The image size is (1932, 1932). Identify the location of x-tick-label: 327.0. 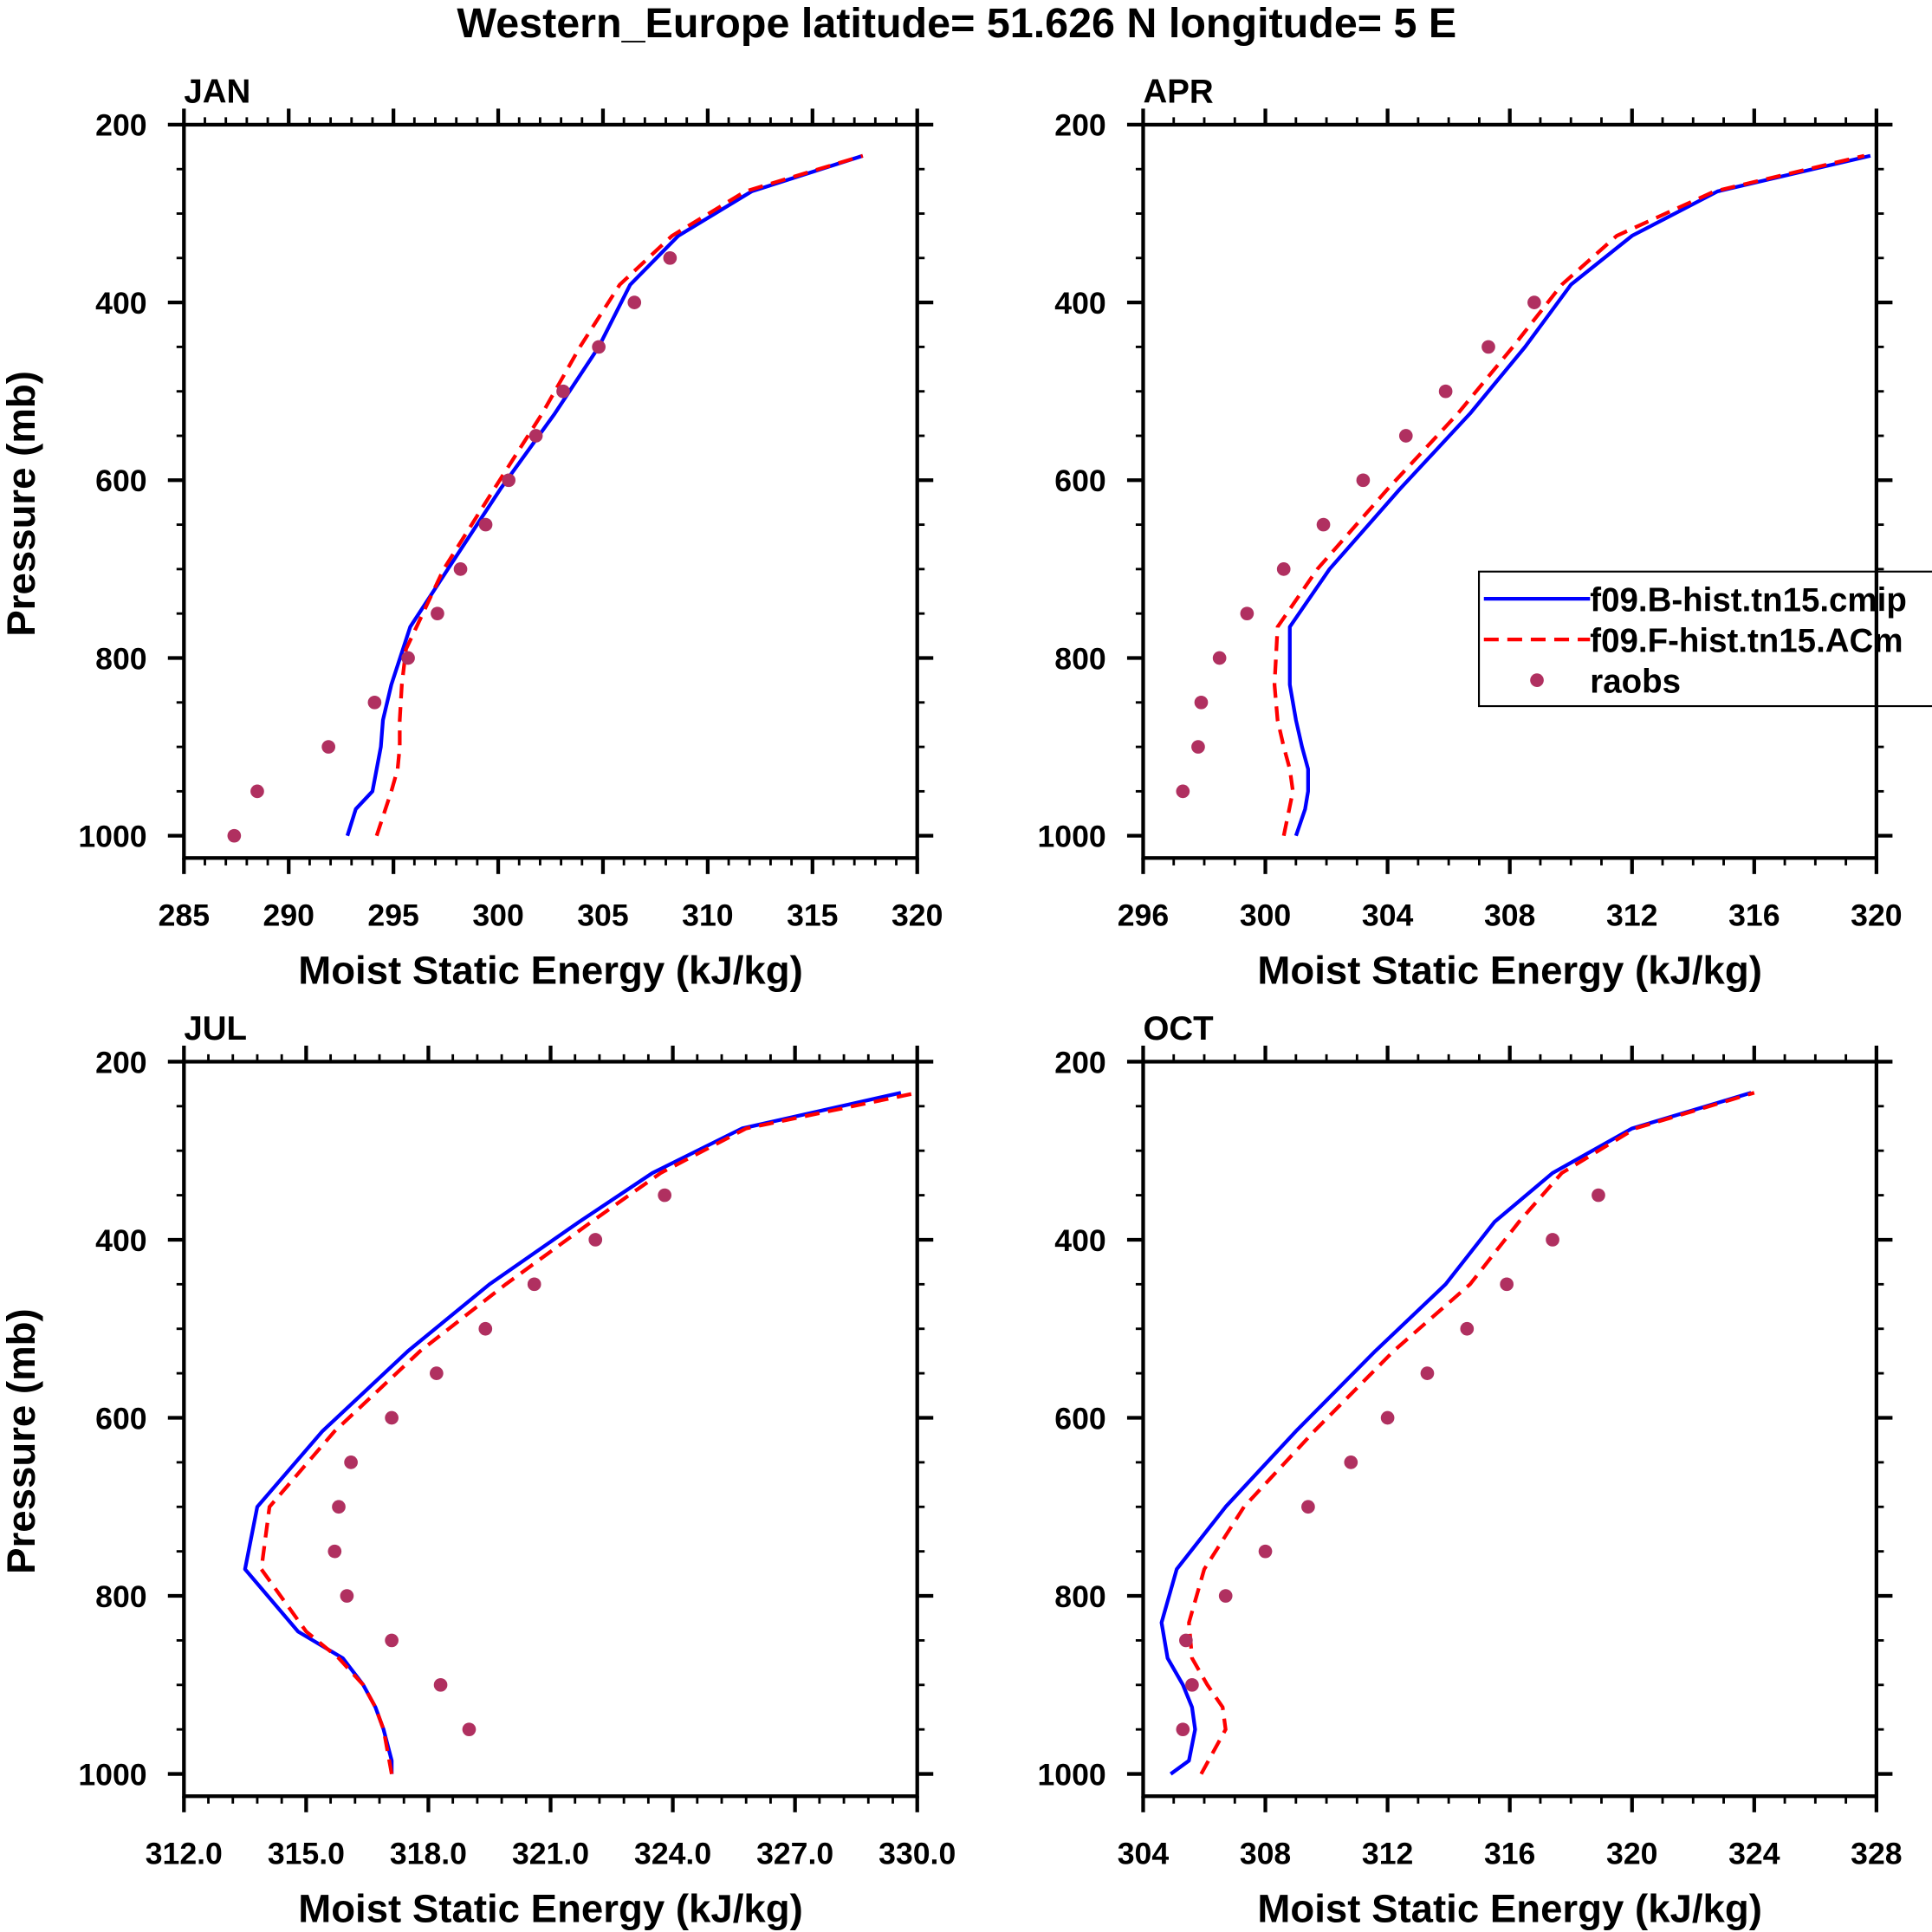
(794, 1854).